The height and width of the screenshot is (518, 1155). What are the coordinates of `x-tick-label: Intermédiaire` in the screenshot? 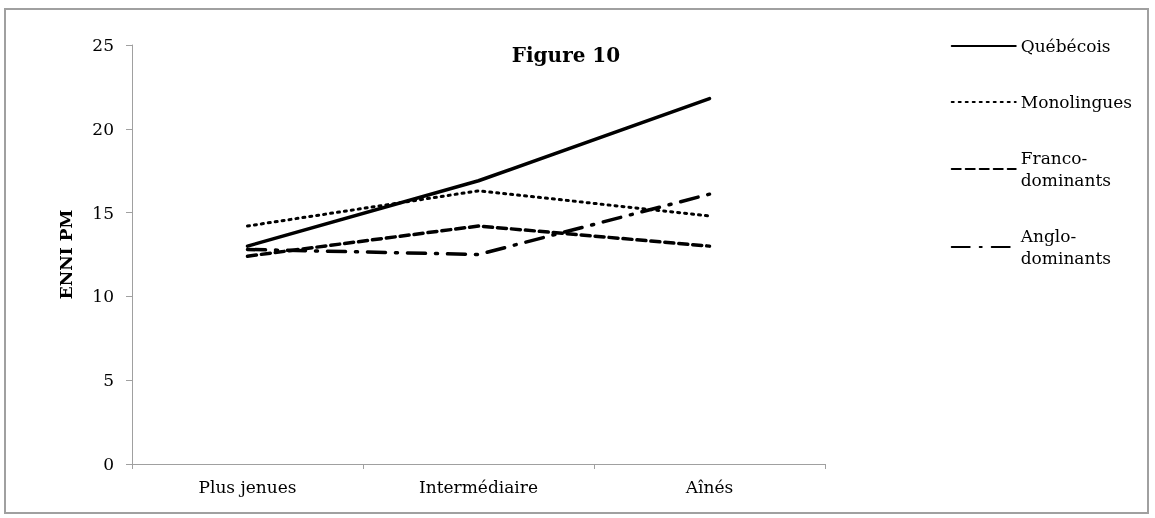 It's located at (478, 486).